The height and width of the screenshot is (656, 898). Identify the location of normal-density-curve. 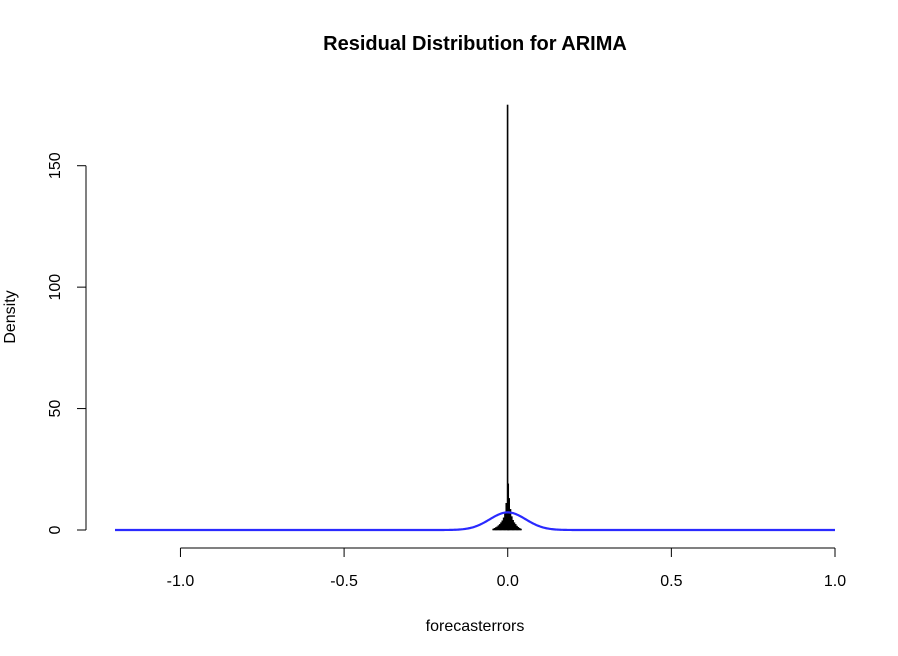
(475, 521).